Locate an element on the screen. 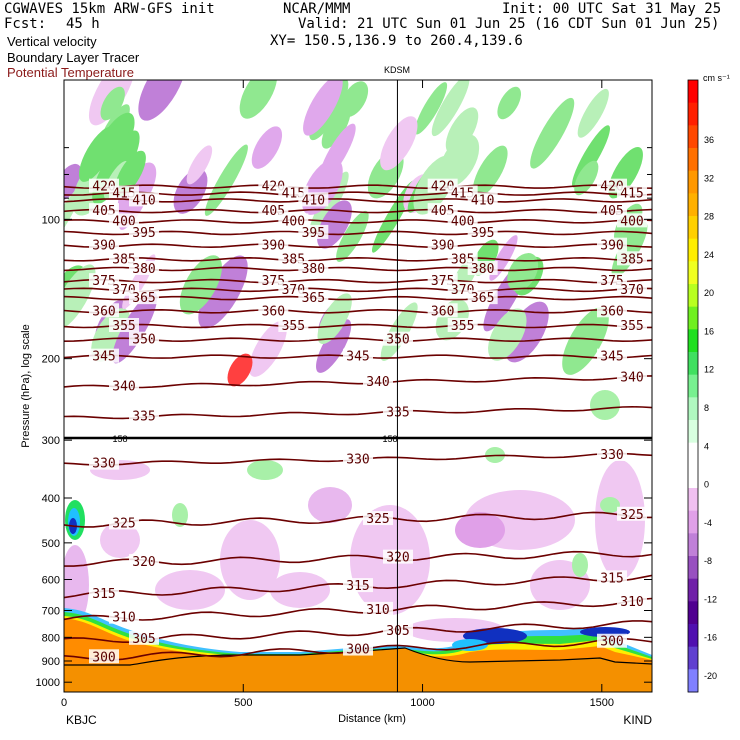  theta-label: 345 is located at coordinates (103, 357).